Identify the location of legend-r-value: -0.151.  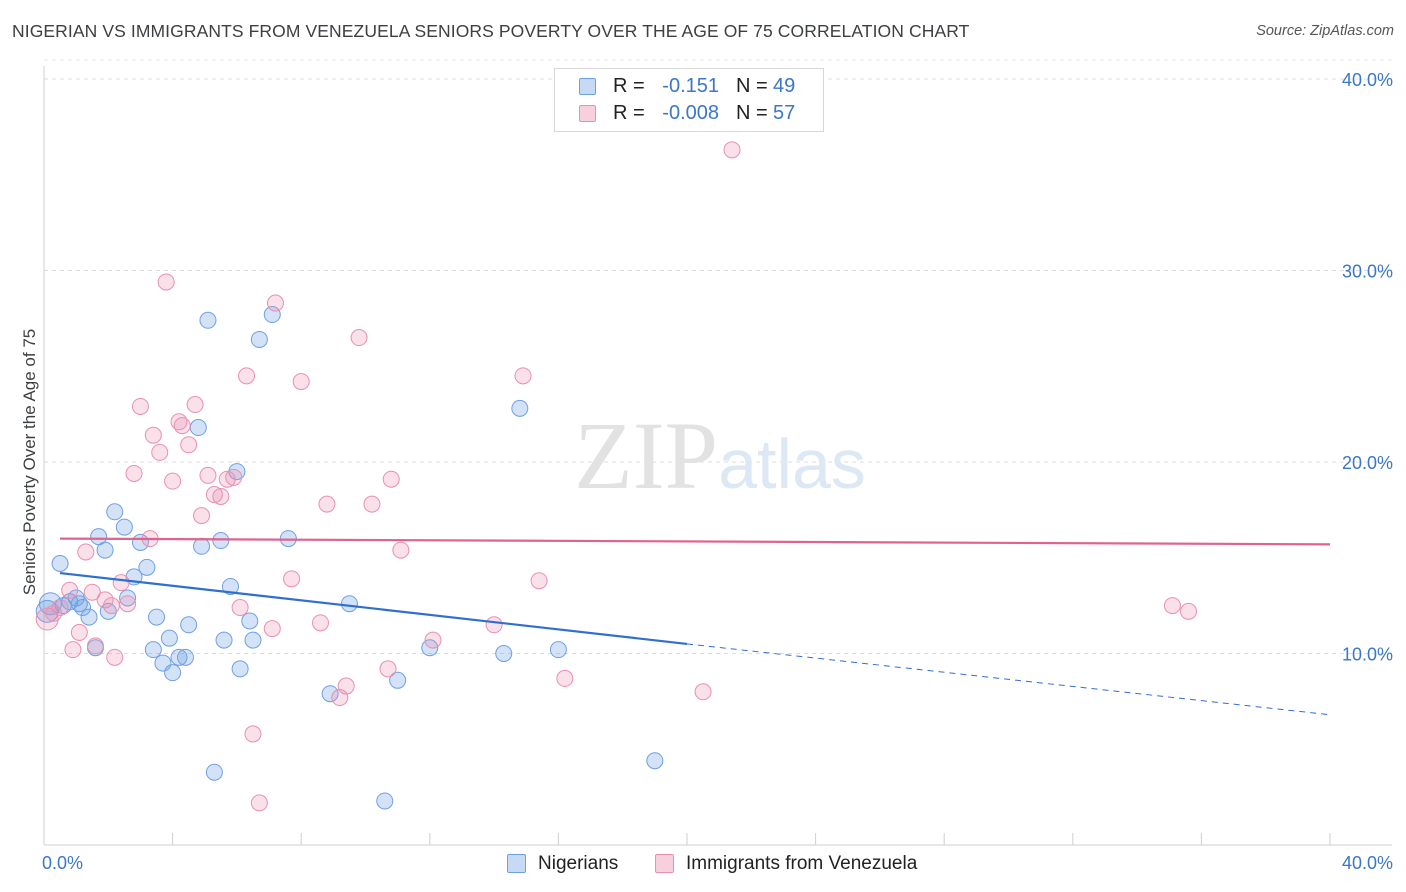
(690, 86).